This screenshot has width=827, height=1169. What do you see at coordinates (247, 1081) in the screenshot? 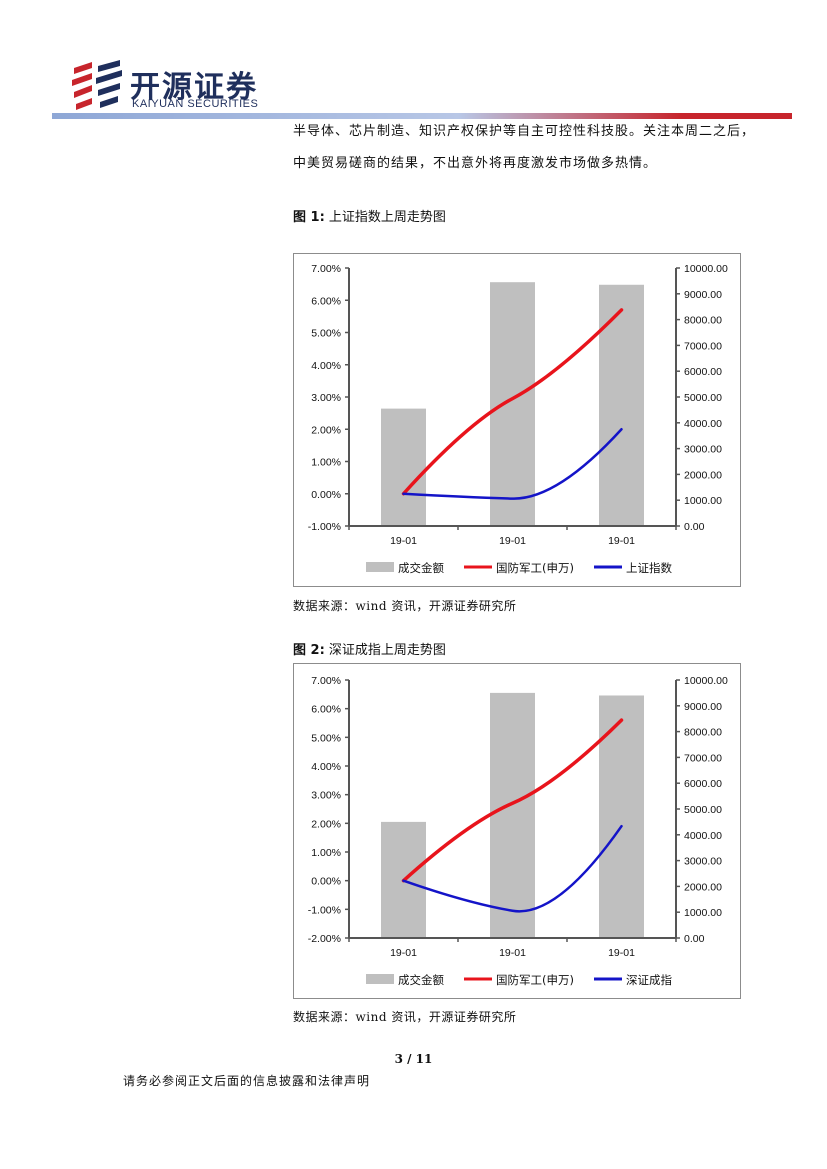
I see `footer-disclaimer: 请务必参阅正文后面的信息披露和法律声明` at bounding box center [247, 1081].